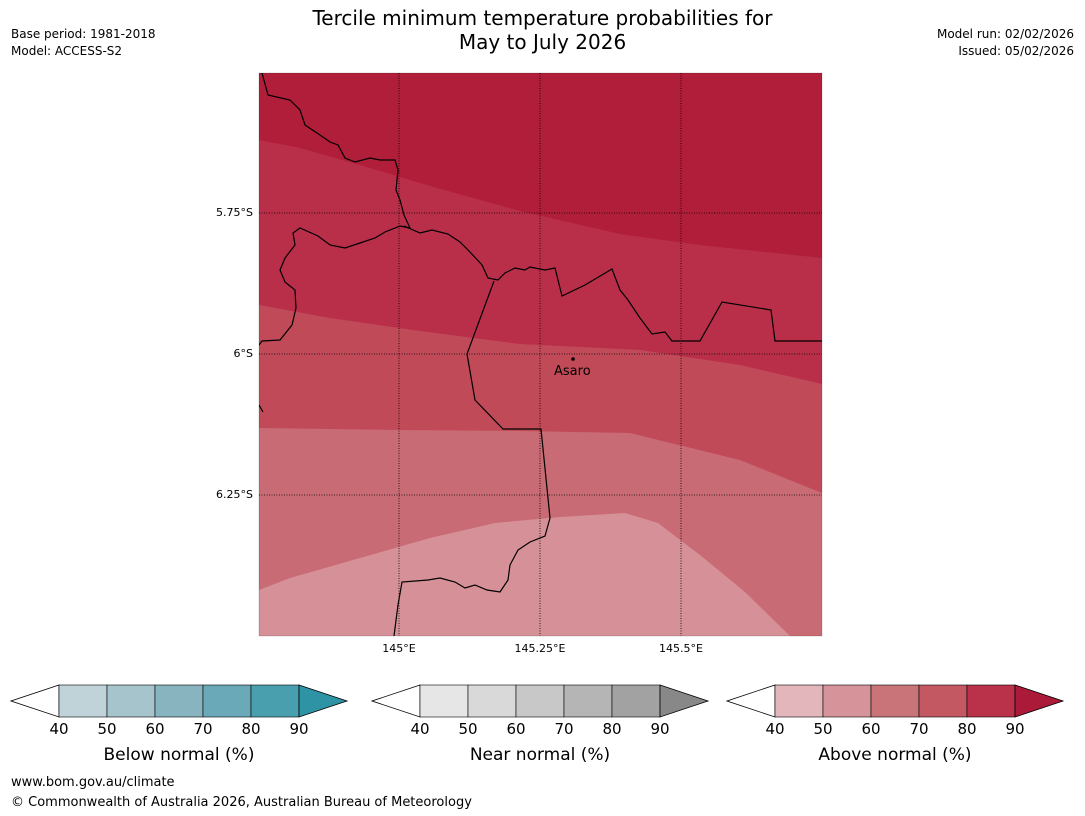 Image resolution: width=1085 pixels, height=816 pixels. I want to click on colorbar-near, so click(540, 701).